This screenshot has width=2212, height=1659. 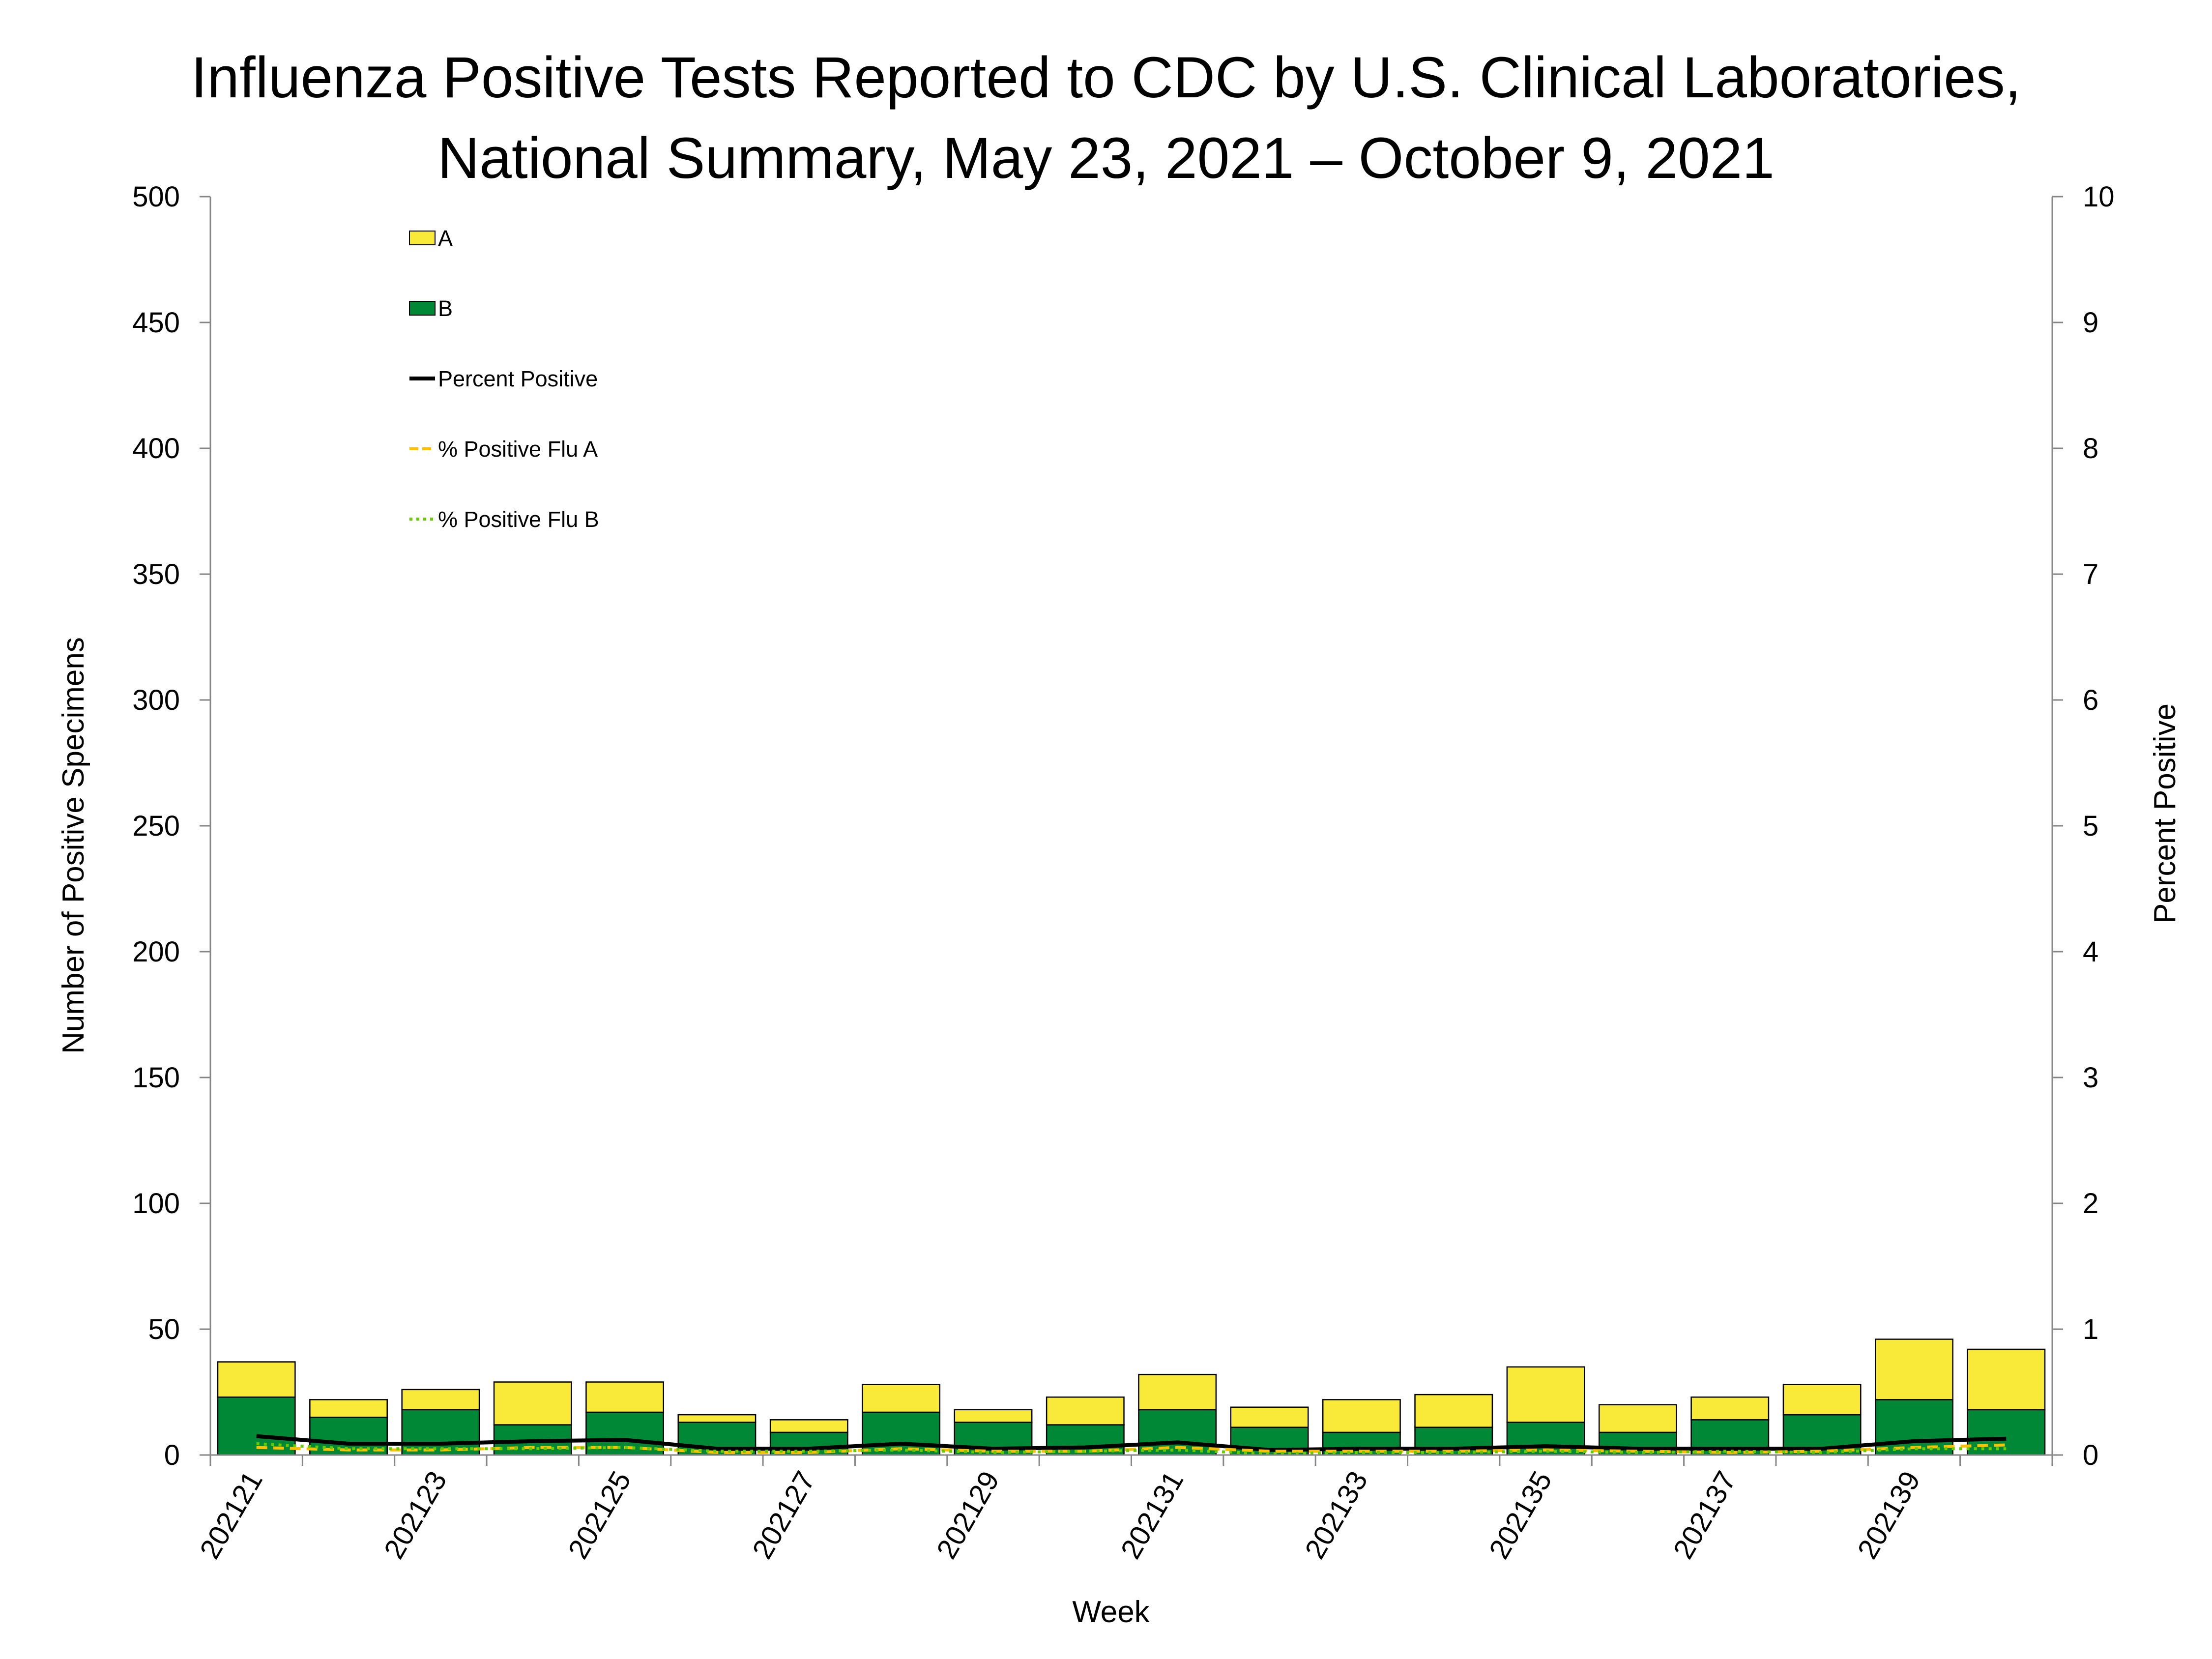 I want to click on left-tick-label-400: 400, so click(x=156, y=449).